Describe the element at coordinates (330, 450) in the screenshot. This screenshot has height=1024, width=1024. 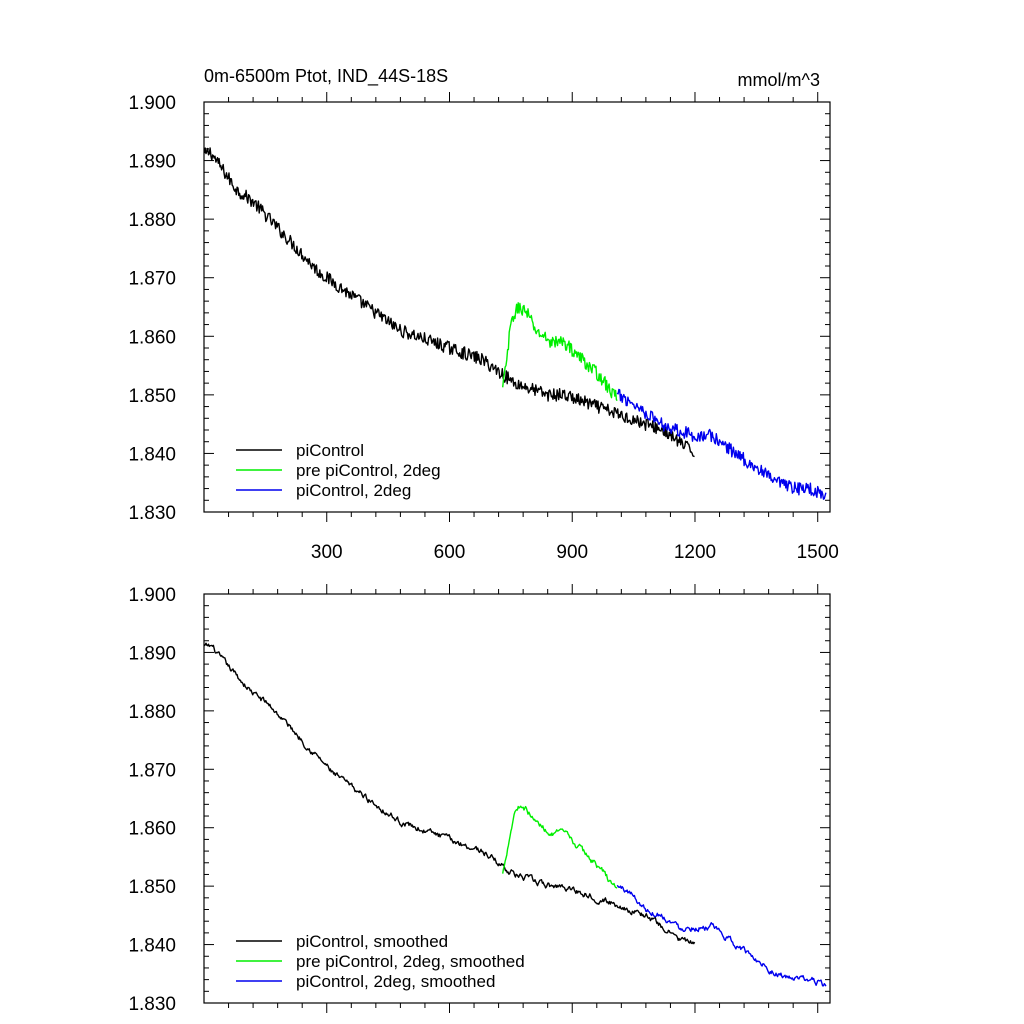
I see `legend-label: piControl` at that location.